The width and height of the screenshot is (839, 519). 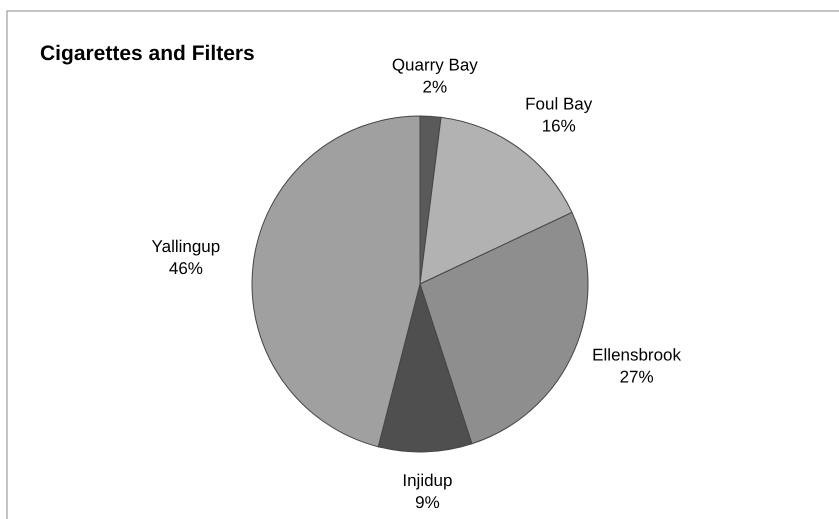 What do you see at coordinates (637, 377) in the screenshot?
I see `data-label: 27%` at bounding box center [637, 377].